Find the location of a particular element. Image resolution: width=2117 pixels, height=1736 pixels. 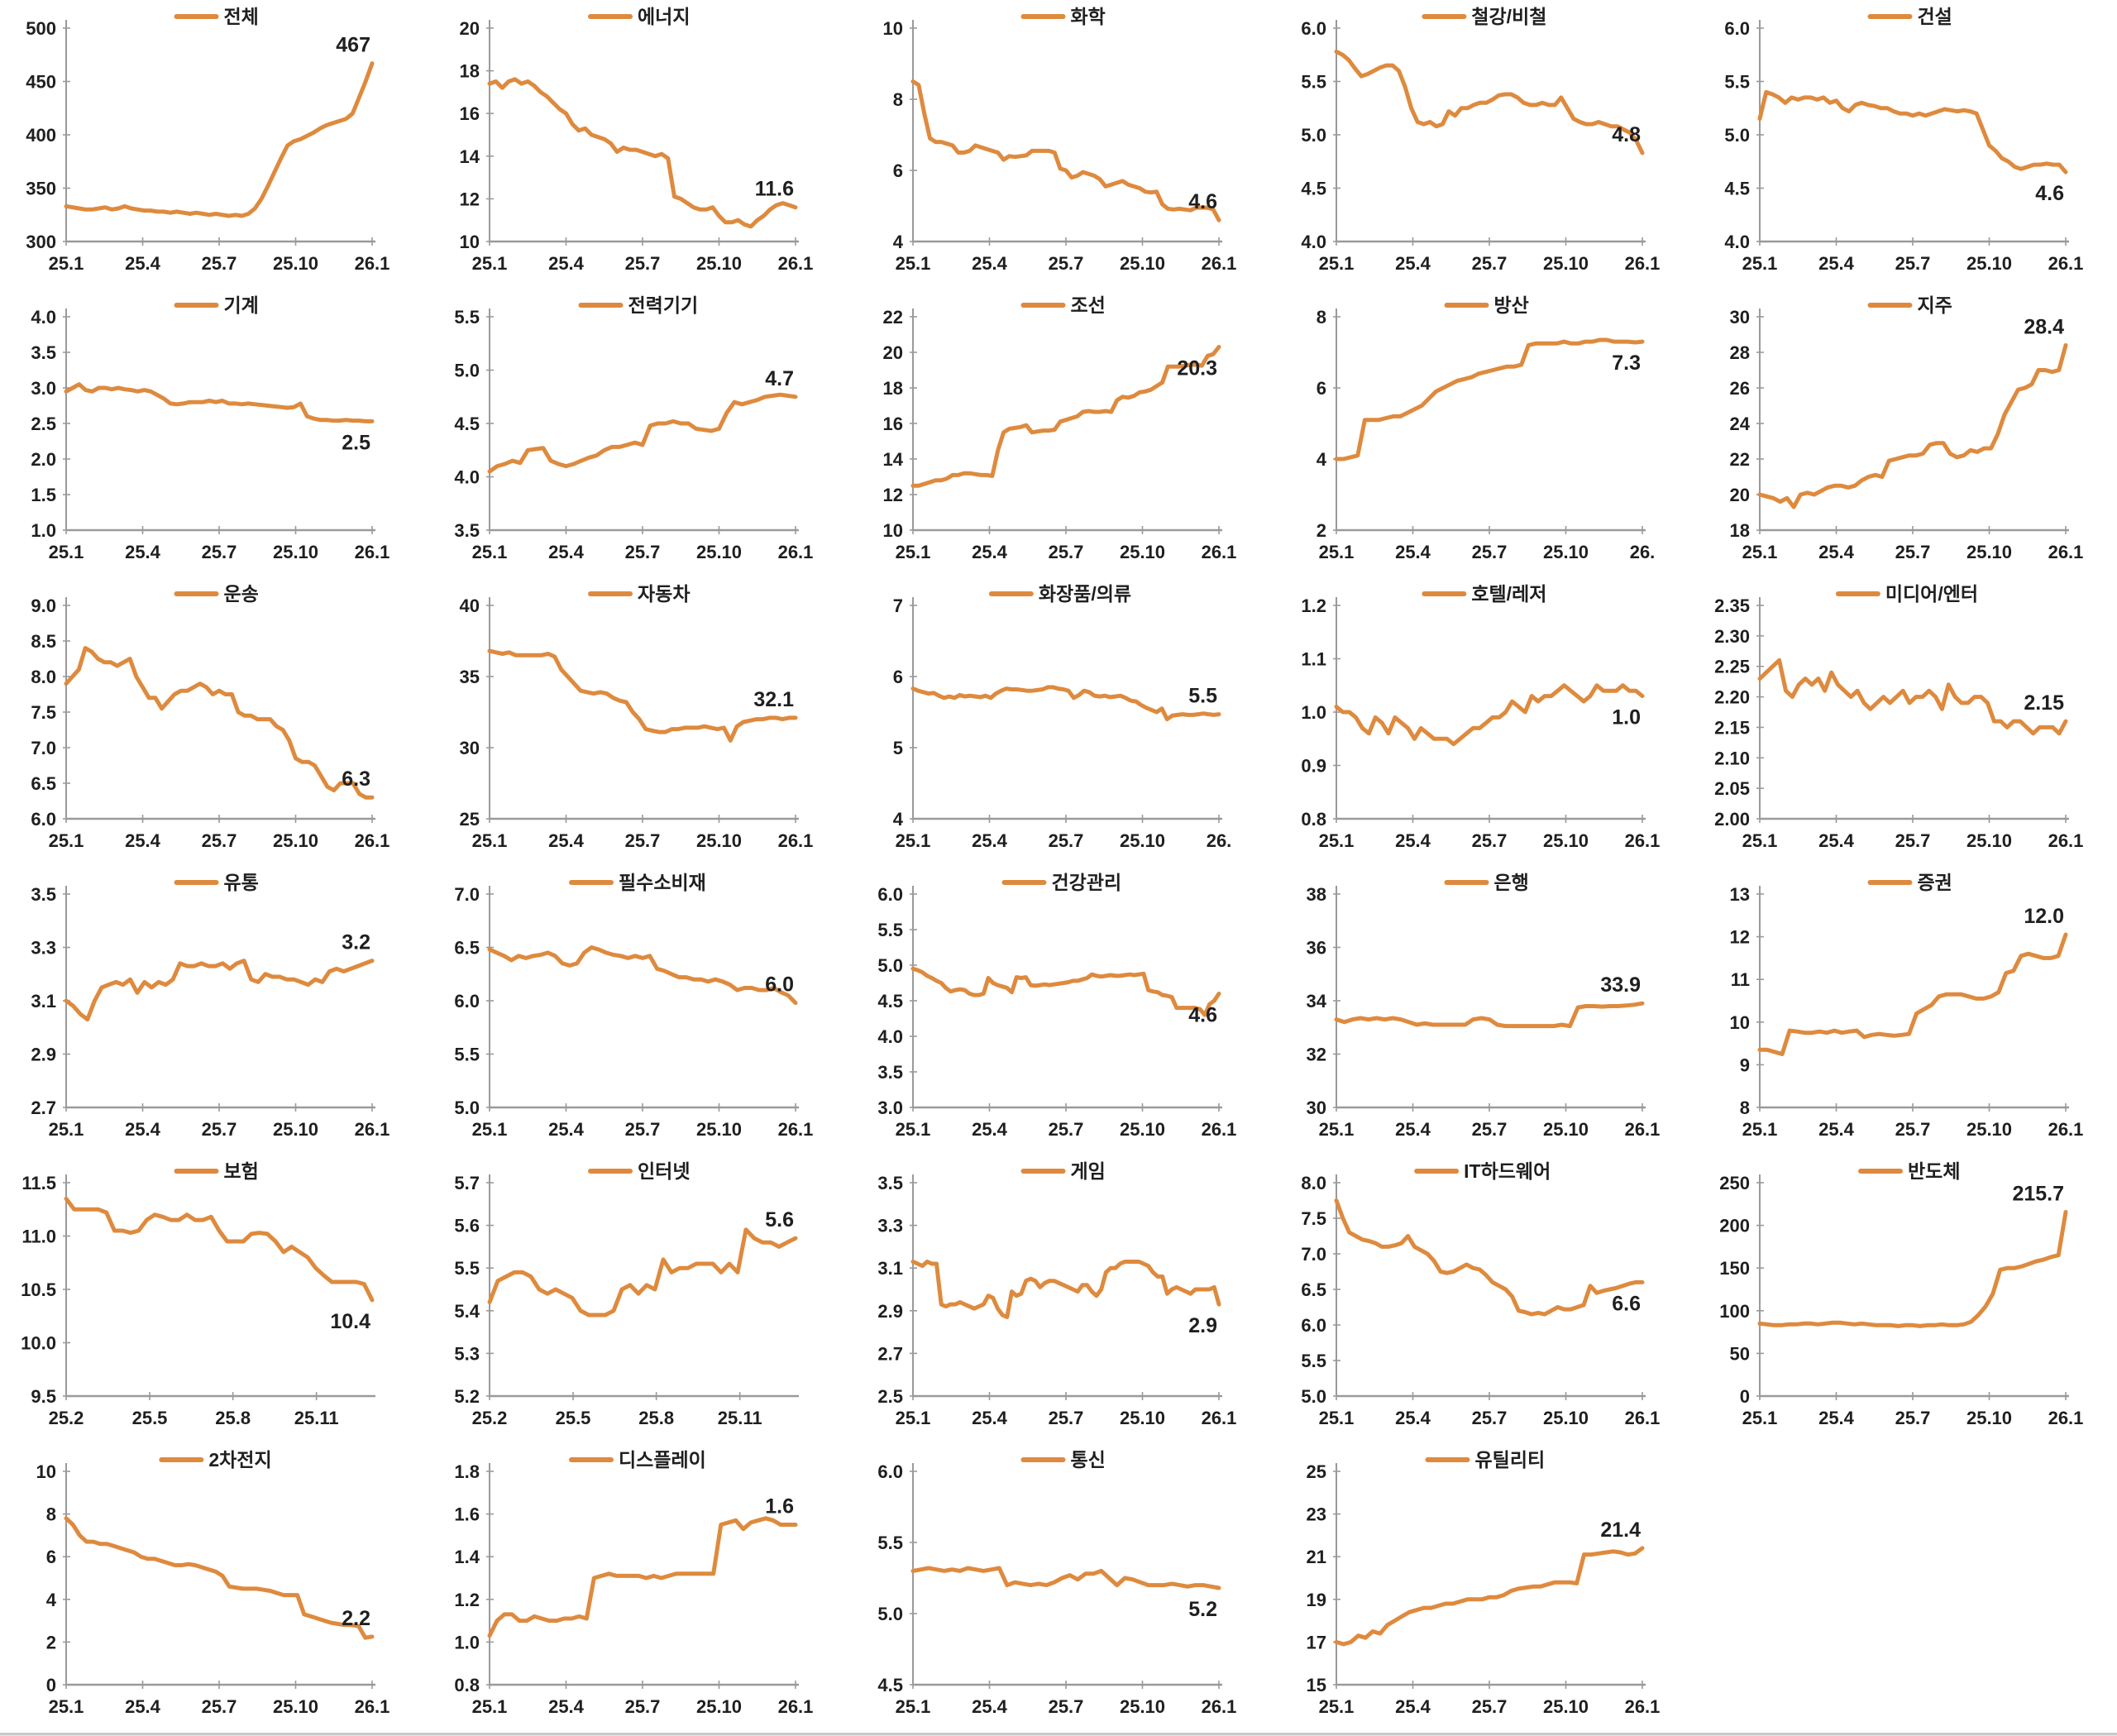

y-tick-label: 3.0 is located at coordinates (43, 388).